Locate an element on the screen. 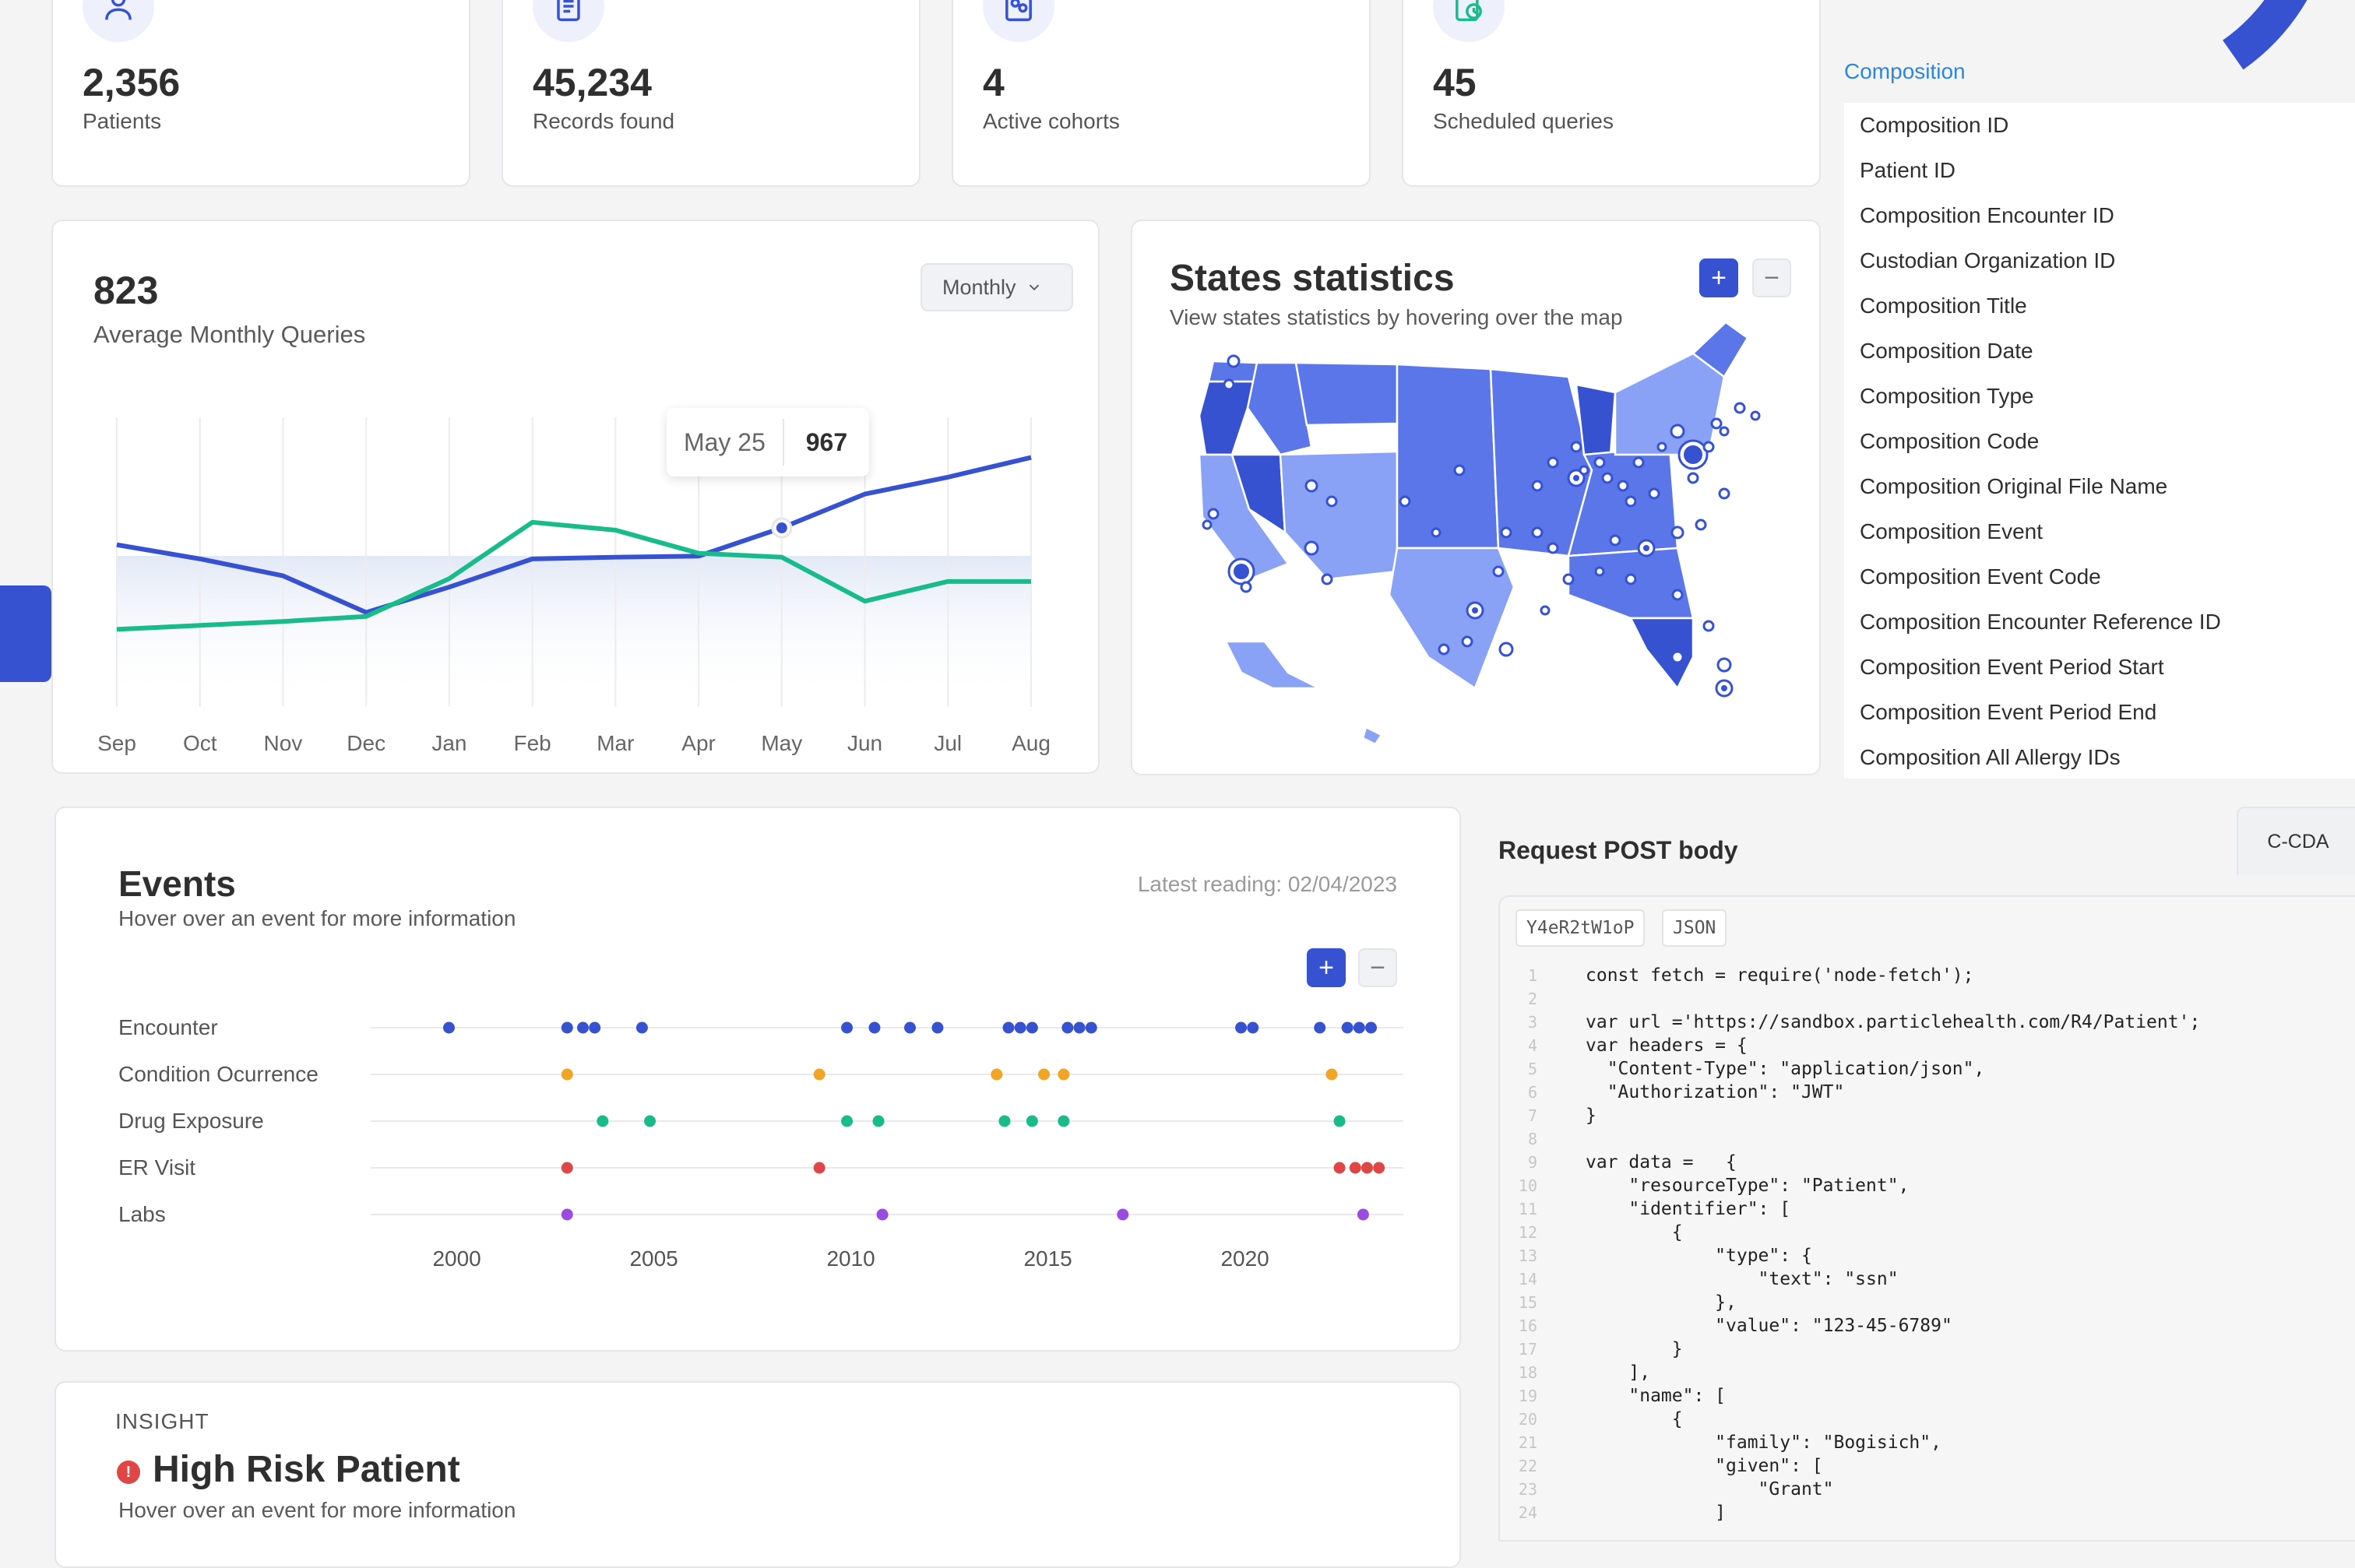 The image size is (2355, 1568). stat-label: Scheduled queries is located at coordinates (1523, 121).